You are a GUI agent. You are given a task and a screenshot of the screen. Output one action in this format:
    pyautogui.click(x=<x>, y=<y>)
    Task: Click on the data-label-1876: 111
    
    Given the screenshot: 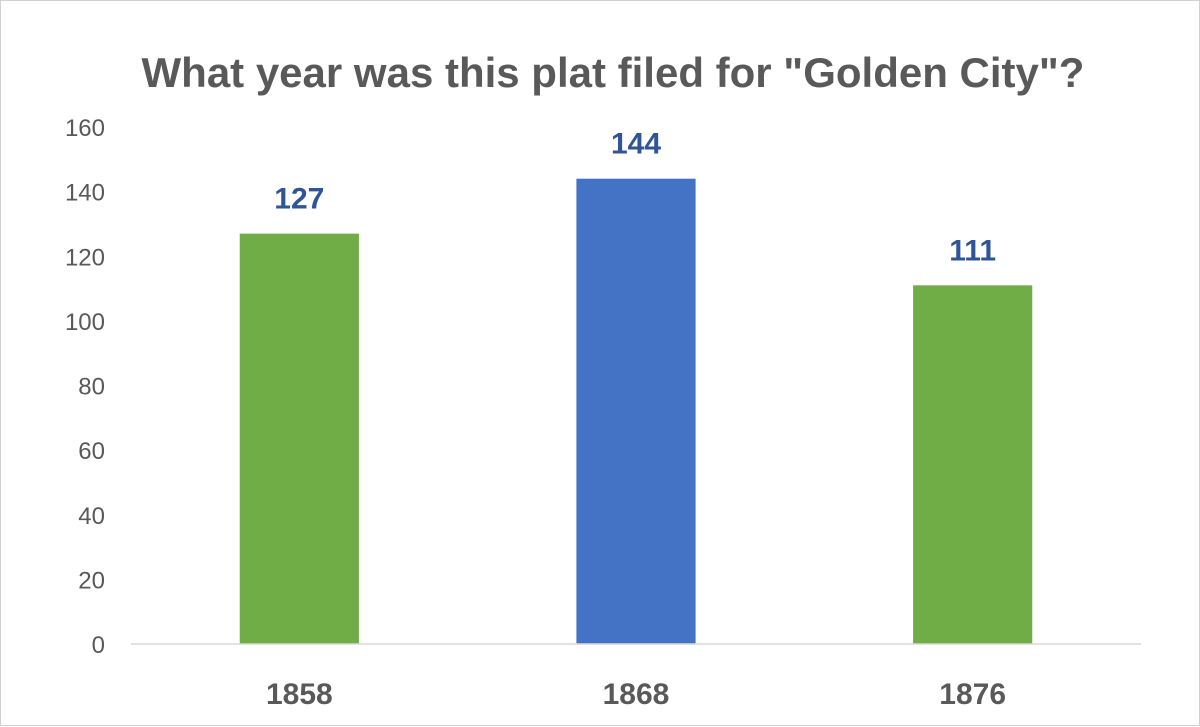 What is the action you would take?
    pyautogui.click(x=972, y=250)
    